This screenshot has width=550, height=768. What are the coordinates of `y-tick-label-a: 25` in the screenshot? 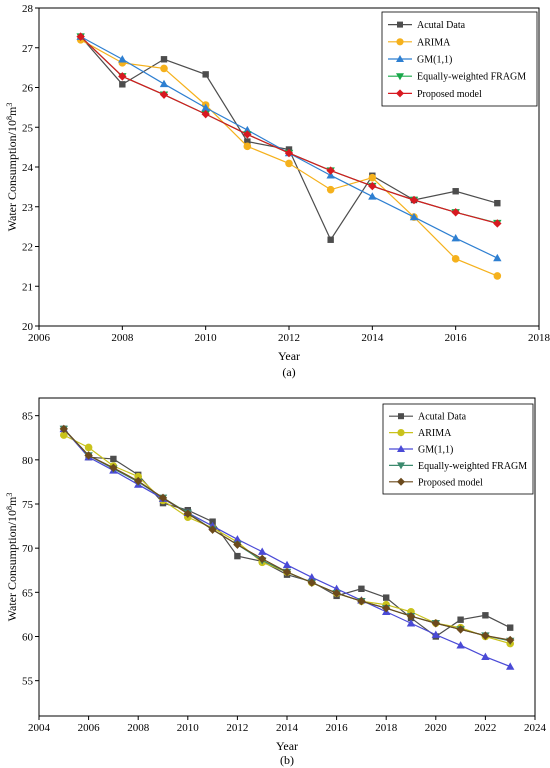 It's located at (28, 128).